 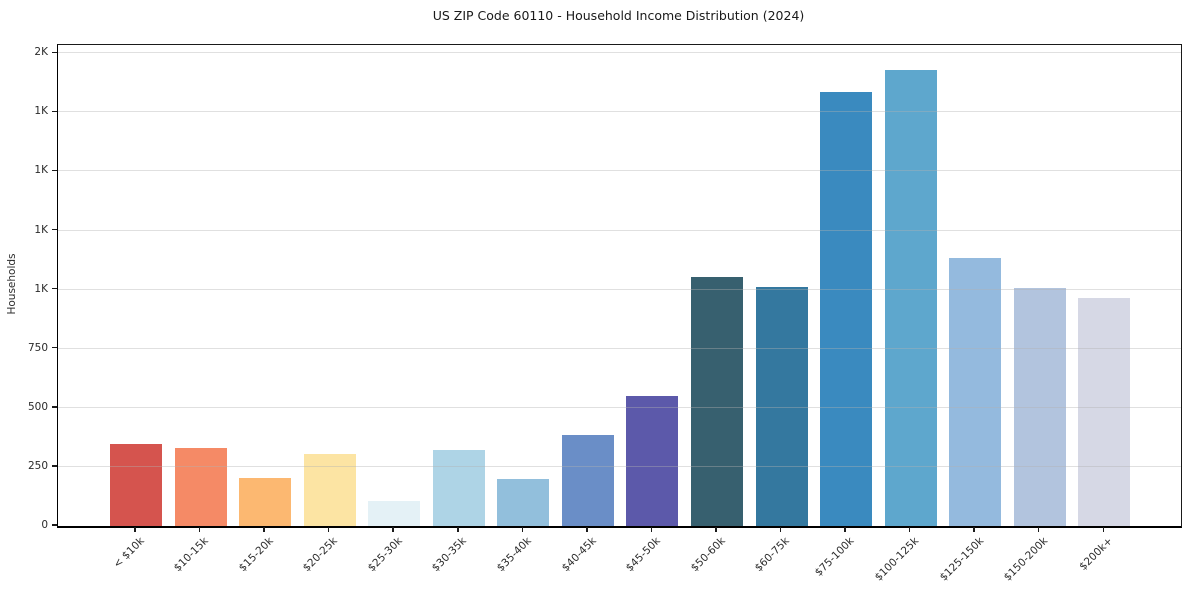 I want to click on bar-$45-50k, so click(x=652, y=461).